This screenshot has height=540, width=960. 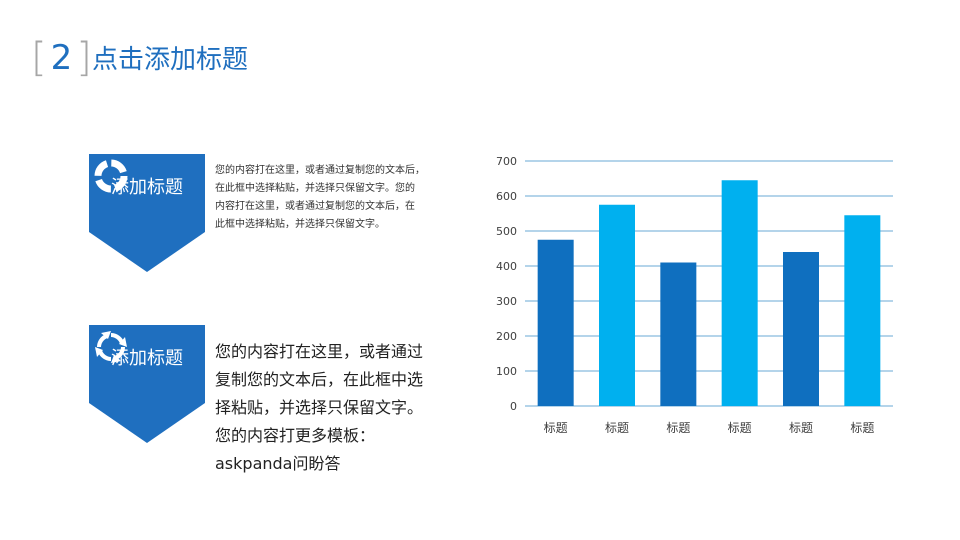 What do you see at coordinates (84, 58) in the screenshot?
I see `bracket-right: ]` at bounding box center [84, 58].